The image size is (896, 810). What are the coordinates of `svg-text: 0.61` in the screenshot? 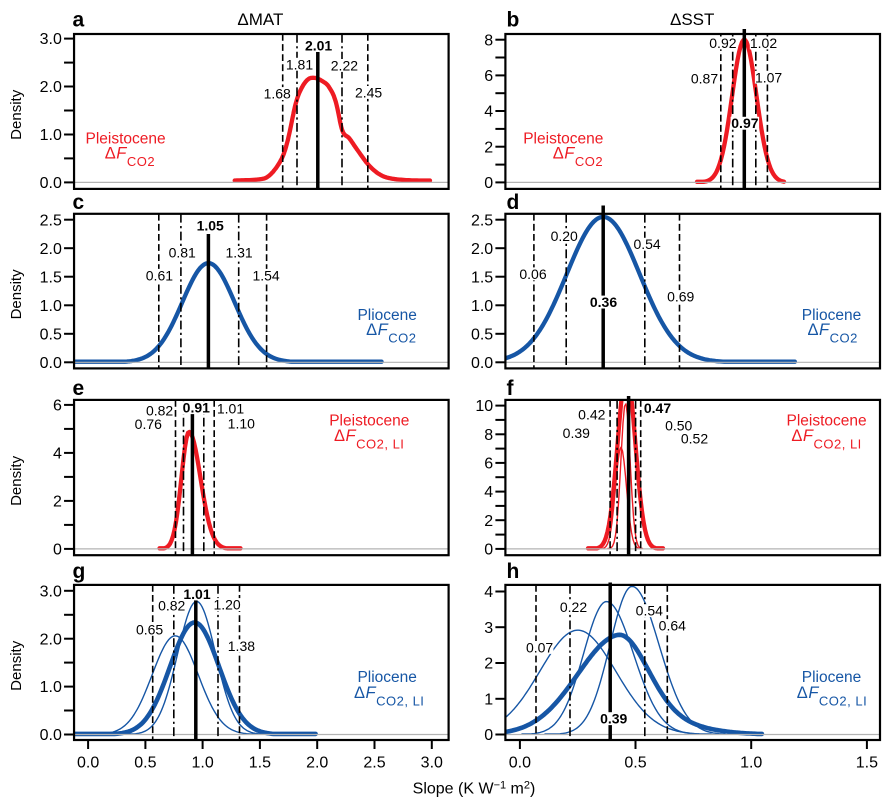 It's located at (159, 275).